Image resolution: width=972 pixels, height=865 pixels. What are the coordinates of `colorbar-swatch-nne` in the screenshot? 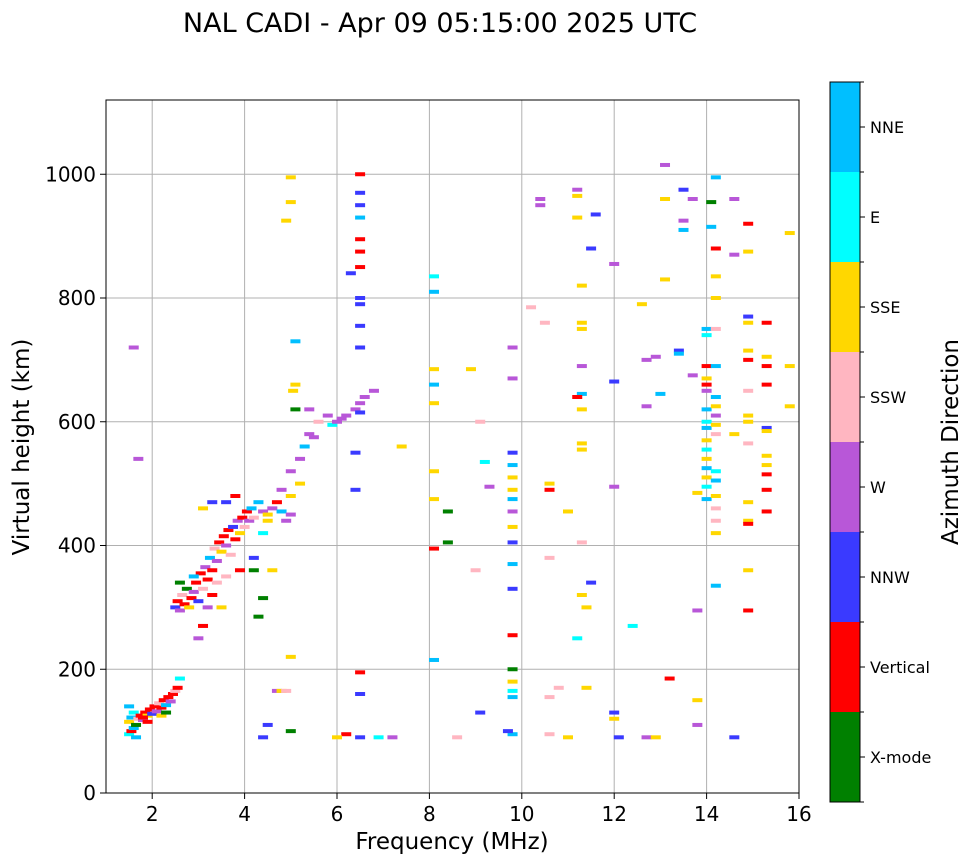 It's located at (845, 127).